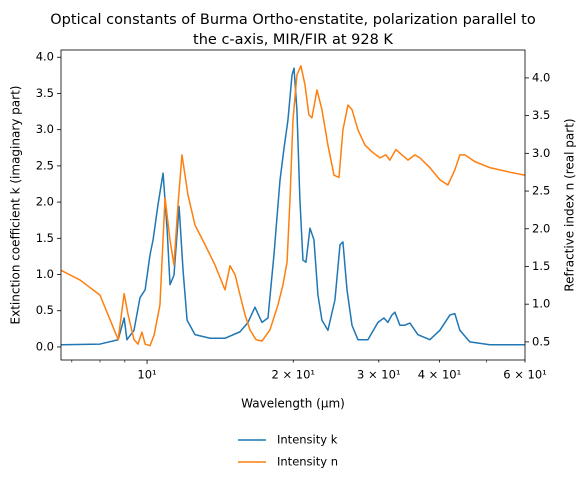  I want to click on x-tick-label: 6 × 10¹, so click(525, 375).